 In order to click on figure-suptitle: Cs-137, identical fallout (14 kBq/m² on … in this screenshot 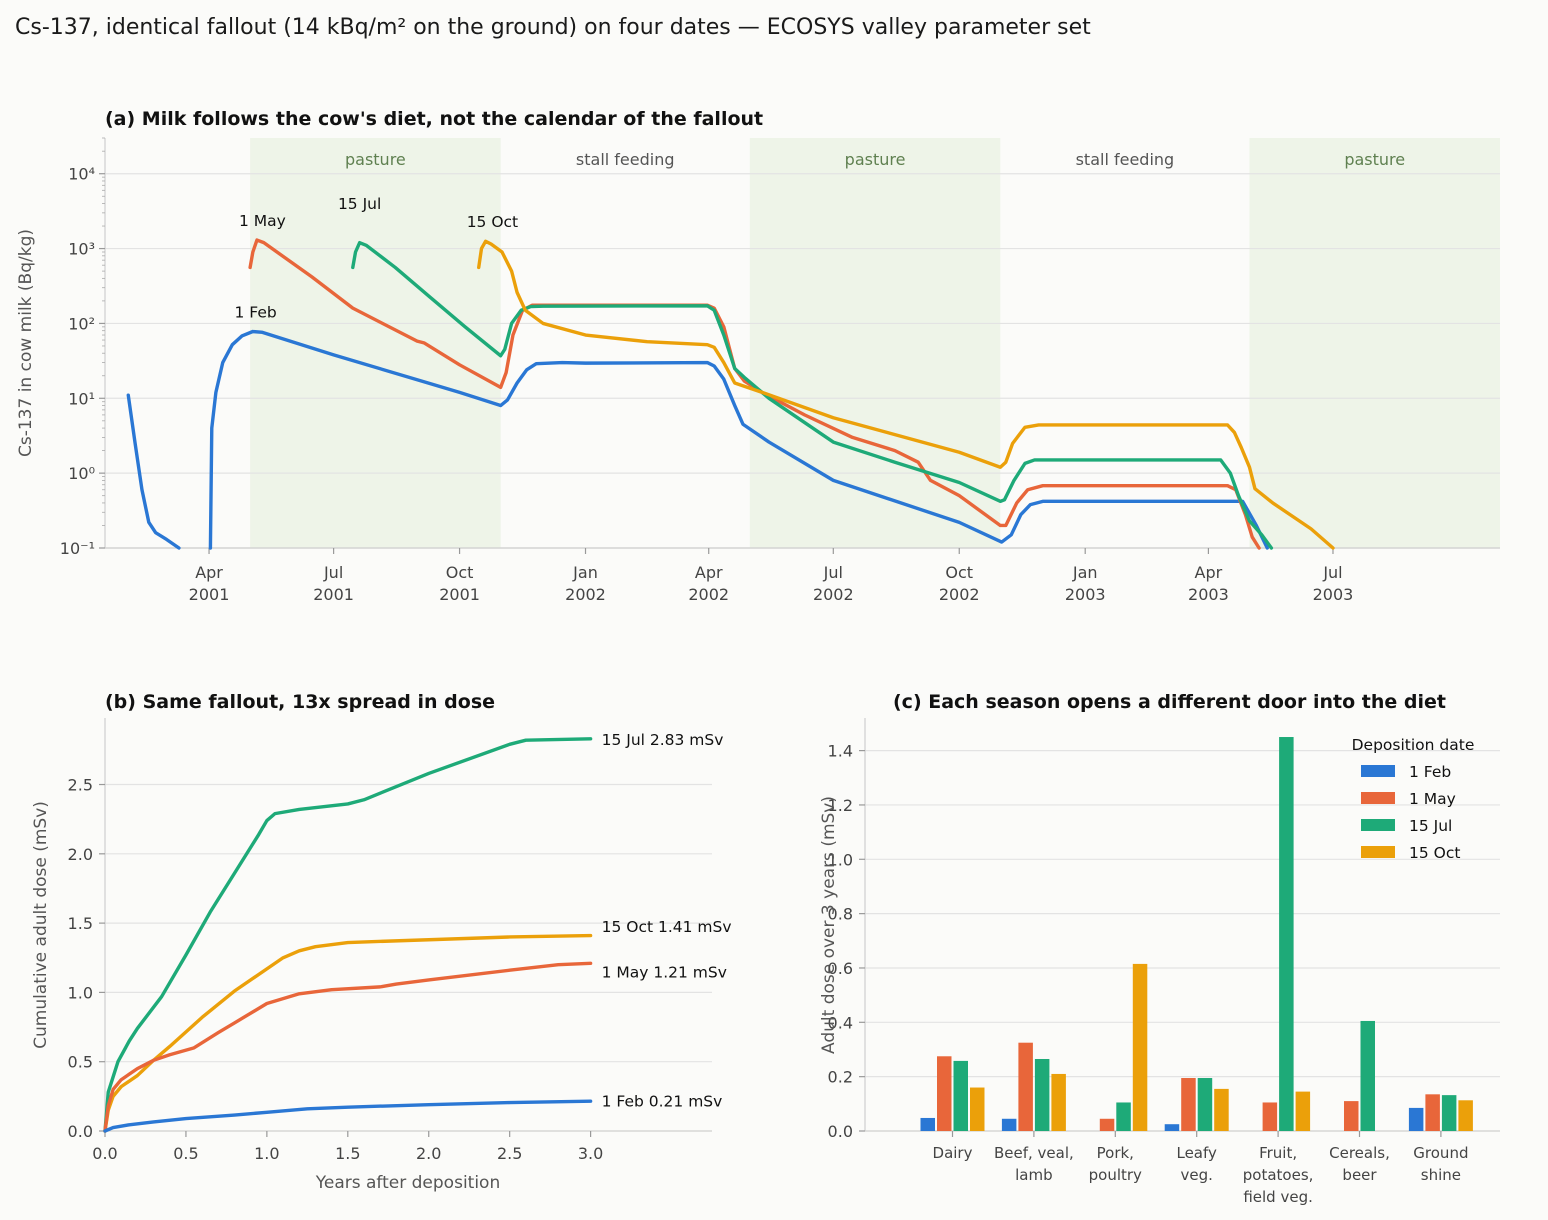, I will do `click(553, 27)`.